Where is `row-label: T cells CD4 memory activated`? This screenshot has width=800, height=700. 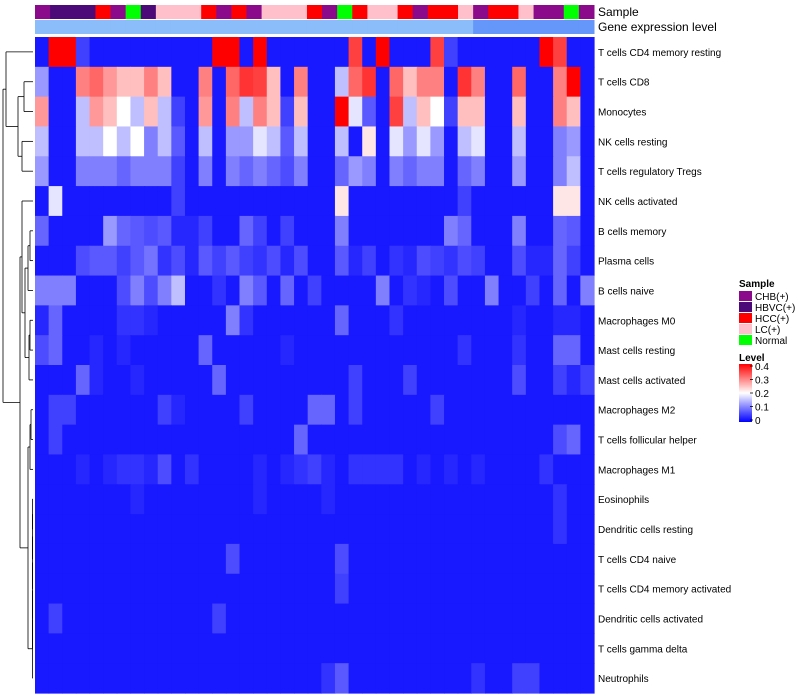 row-label: T cells CD4 memory activated is located at coordinates (664, 590).